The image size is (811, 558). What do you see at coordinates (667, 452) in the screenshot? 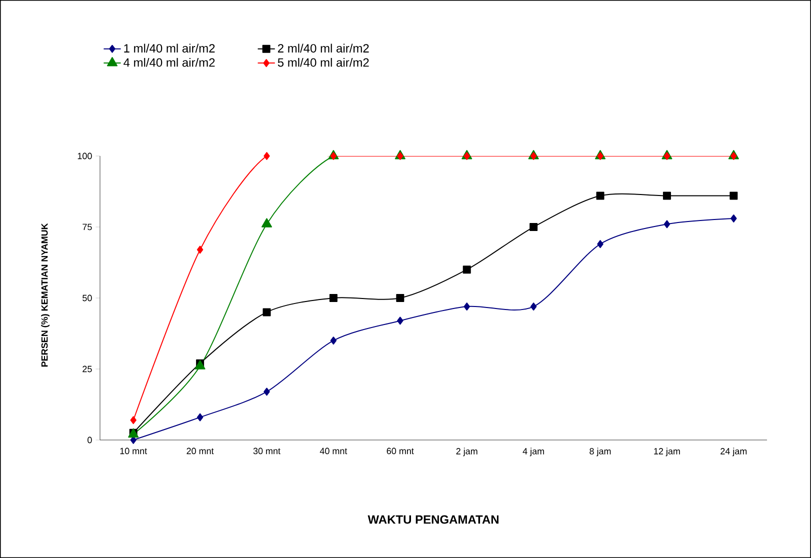
I see `x-tick-label: 12 jam` at bounding box center [667, 452].